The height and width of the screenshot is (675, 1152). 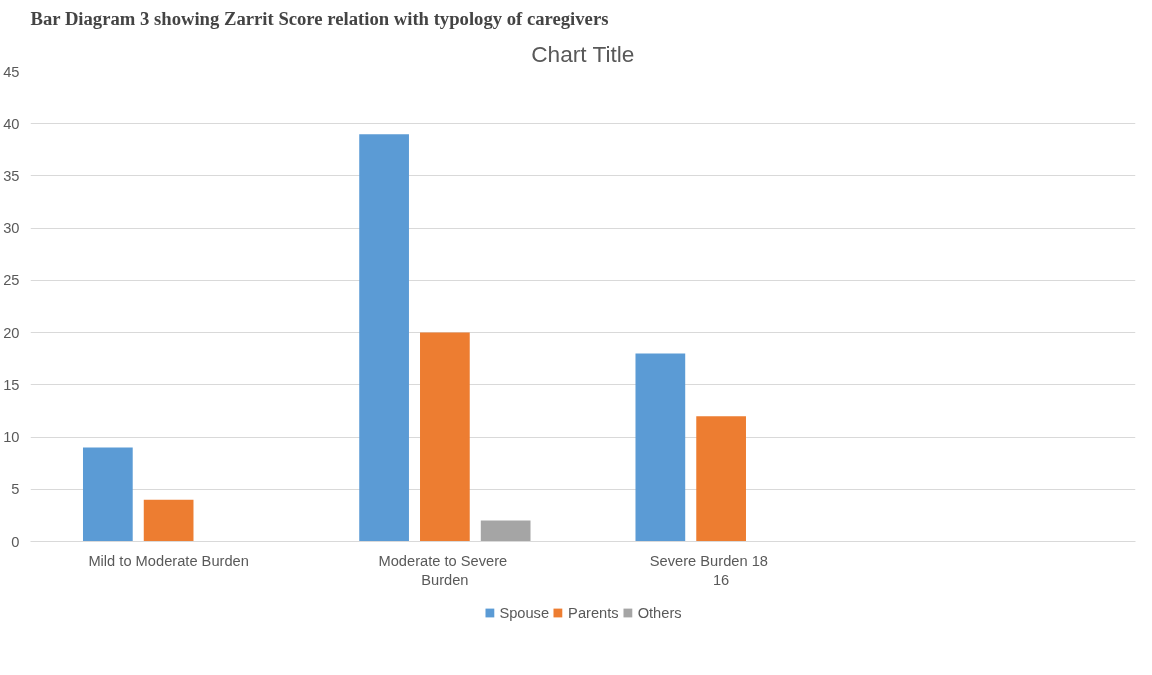 I want to click on y-tick-label: 5, so click(x=15, y=489).